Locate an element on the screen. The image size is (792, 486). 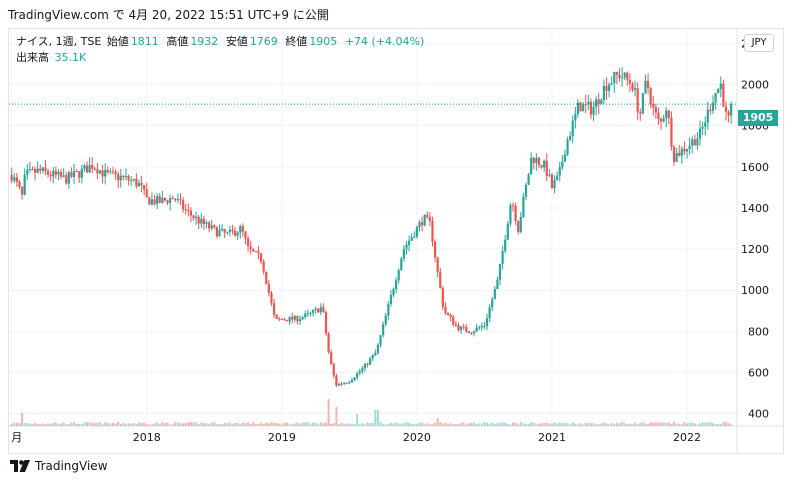
x-tick-label: 2020 is located at coordinates (417, 437).